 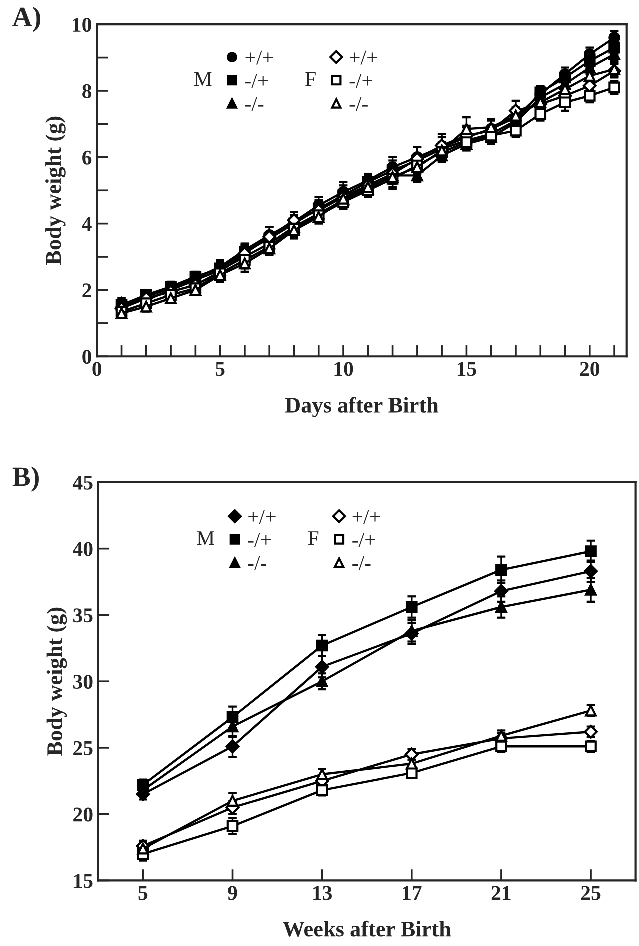 I want to click on y-tick-label: 0, so click(x=87, y=357).